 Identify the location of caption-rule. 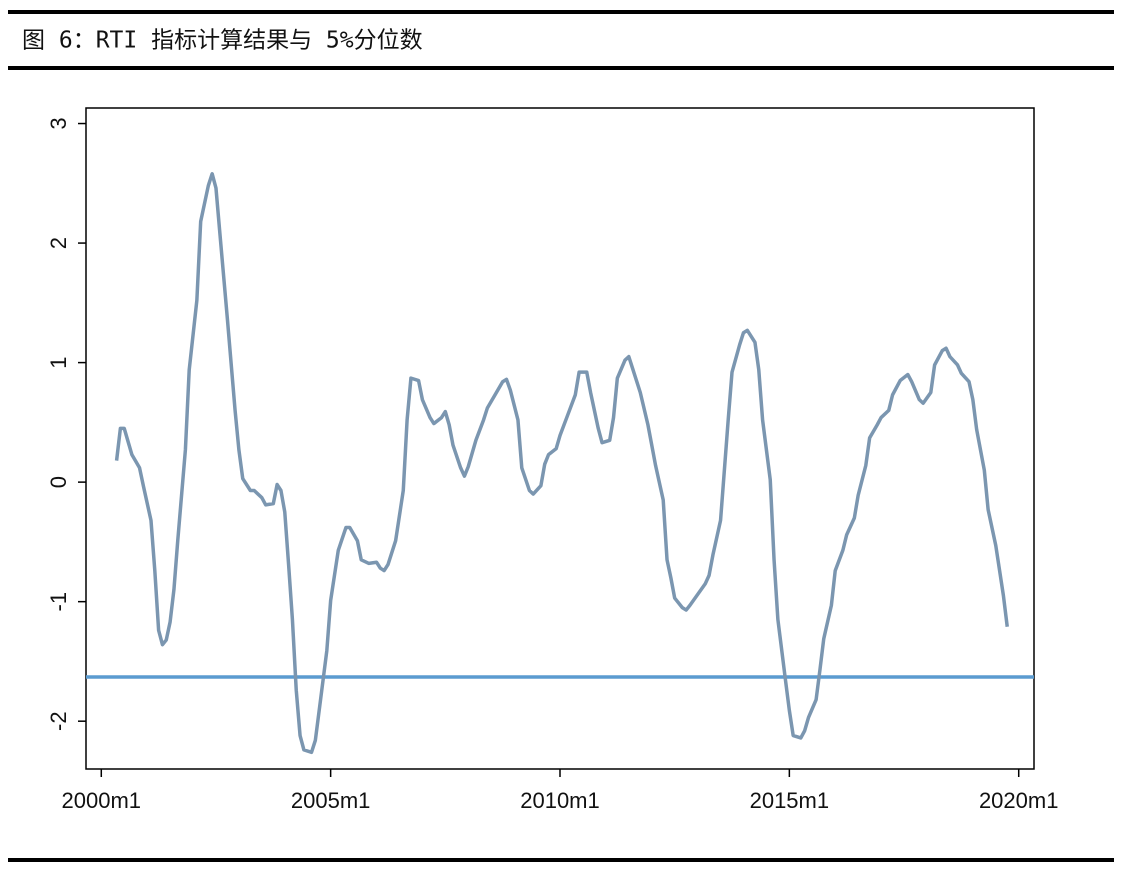
(561, 68).